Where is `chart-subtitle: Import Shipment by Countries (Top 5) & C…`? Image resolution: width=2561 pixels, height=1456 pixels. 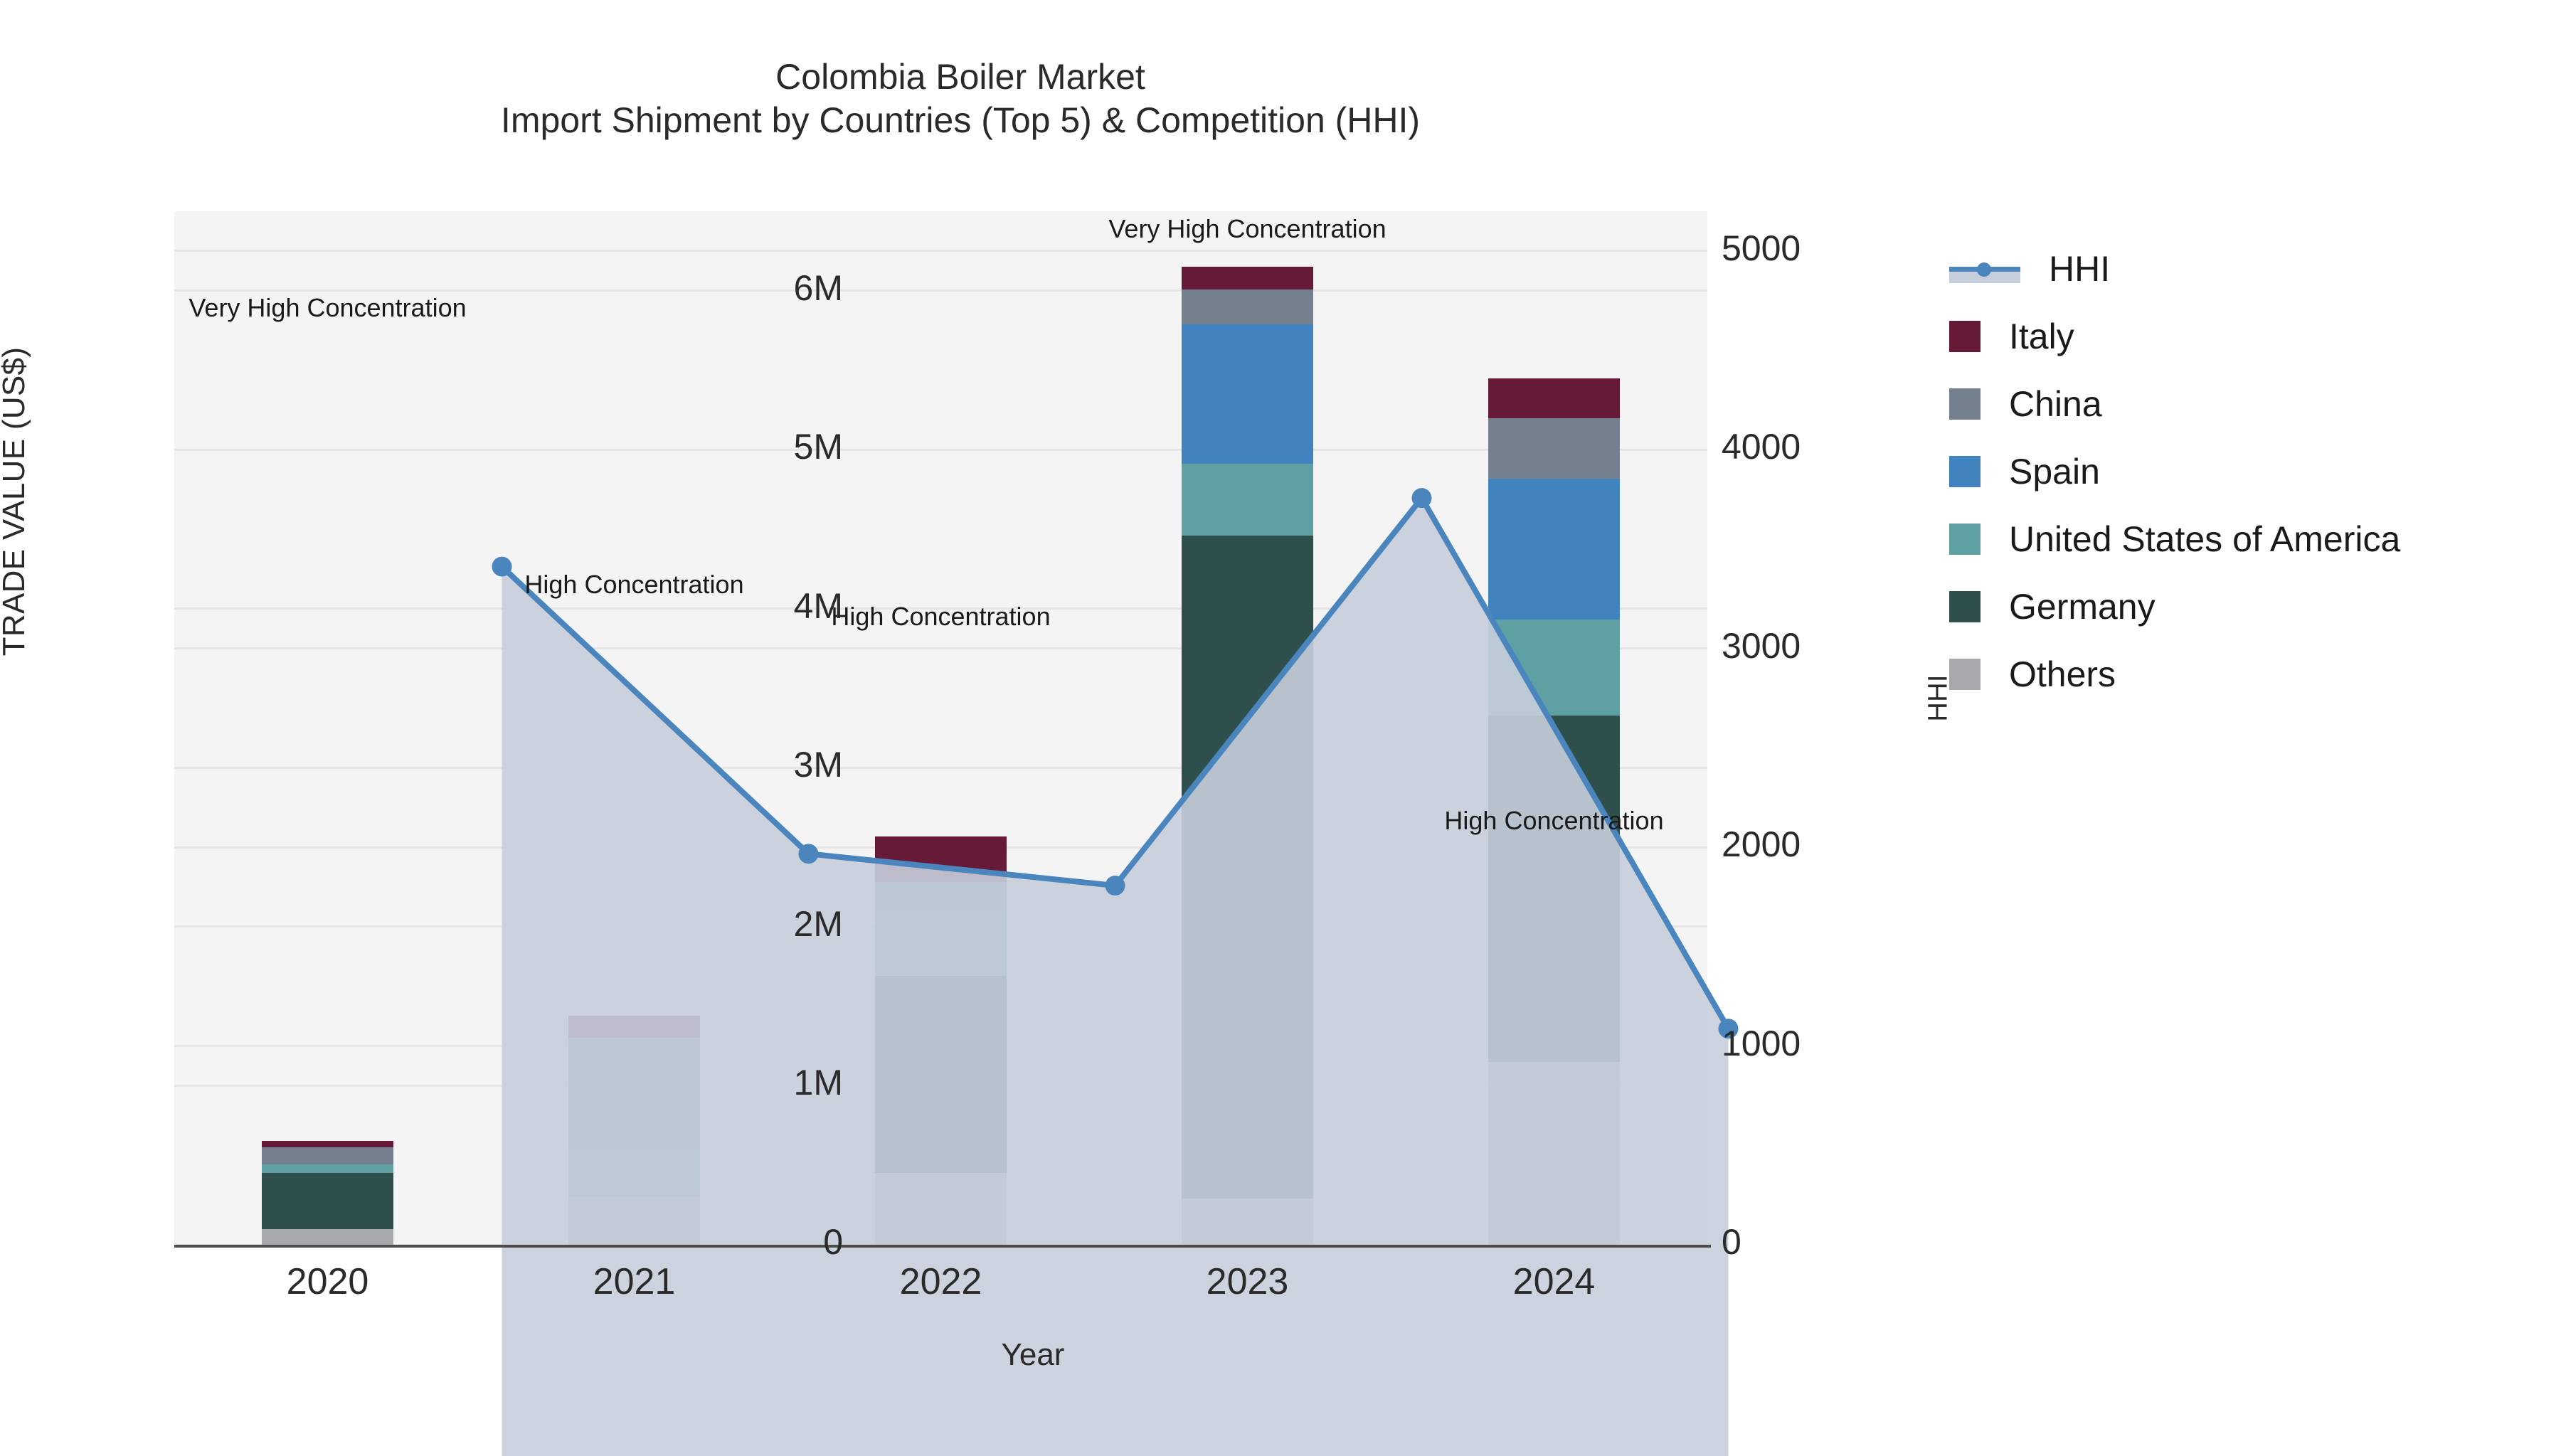 chart-subtitle: Import Shipment by Countries (Top 5) & C… is located at coordinates (960, 120).